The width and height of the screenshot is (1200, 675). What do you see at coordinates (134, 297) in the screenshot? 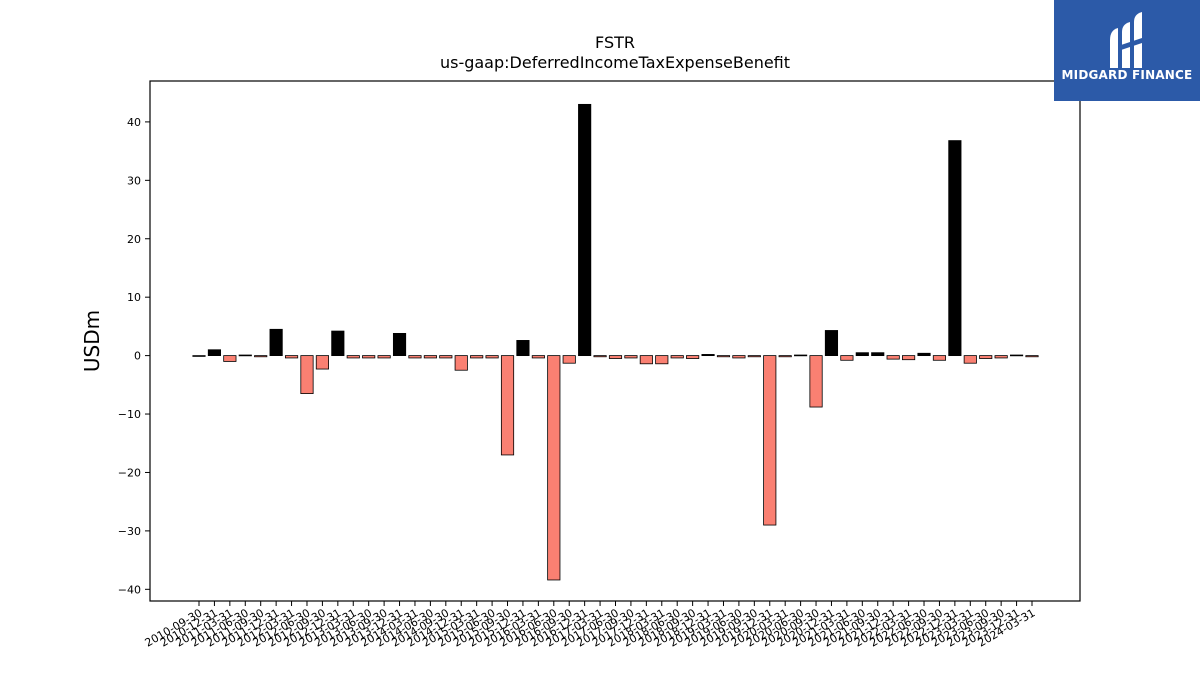
I see `y-tick-label: 10` at bounding box center [134, 297].